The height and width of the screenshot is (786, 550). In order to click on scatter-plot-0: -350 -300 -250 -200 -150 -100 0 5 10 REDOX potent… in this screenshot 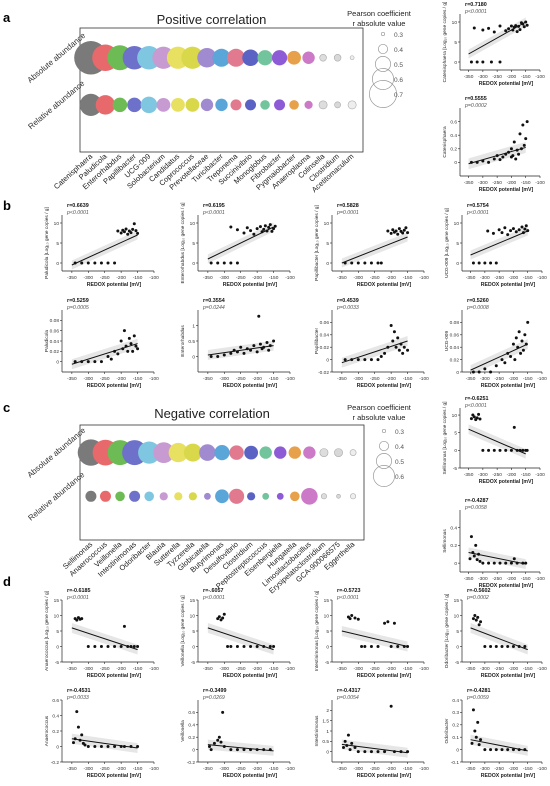, I will do `click(493, 44)`.